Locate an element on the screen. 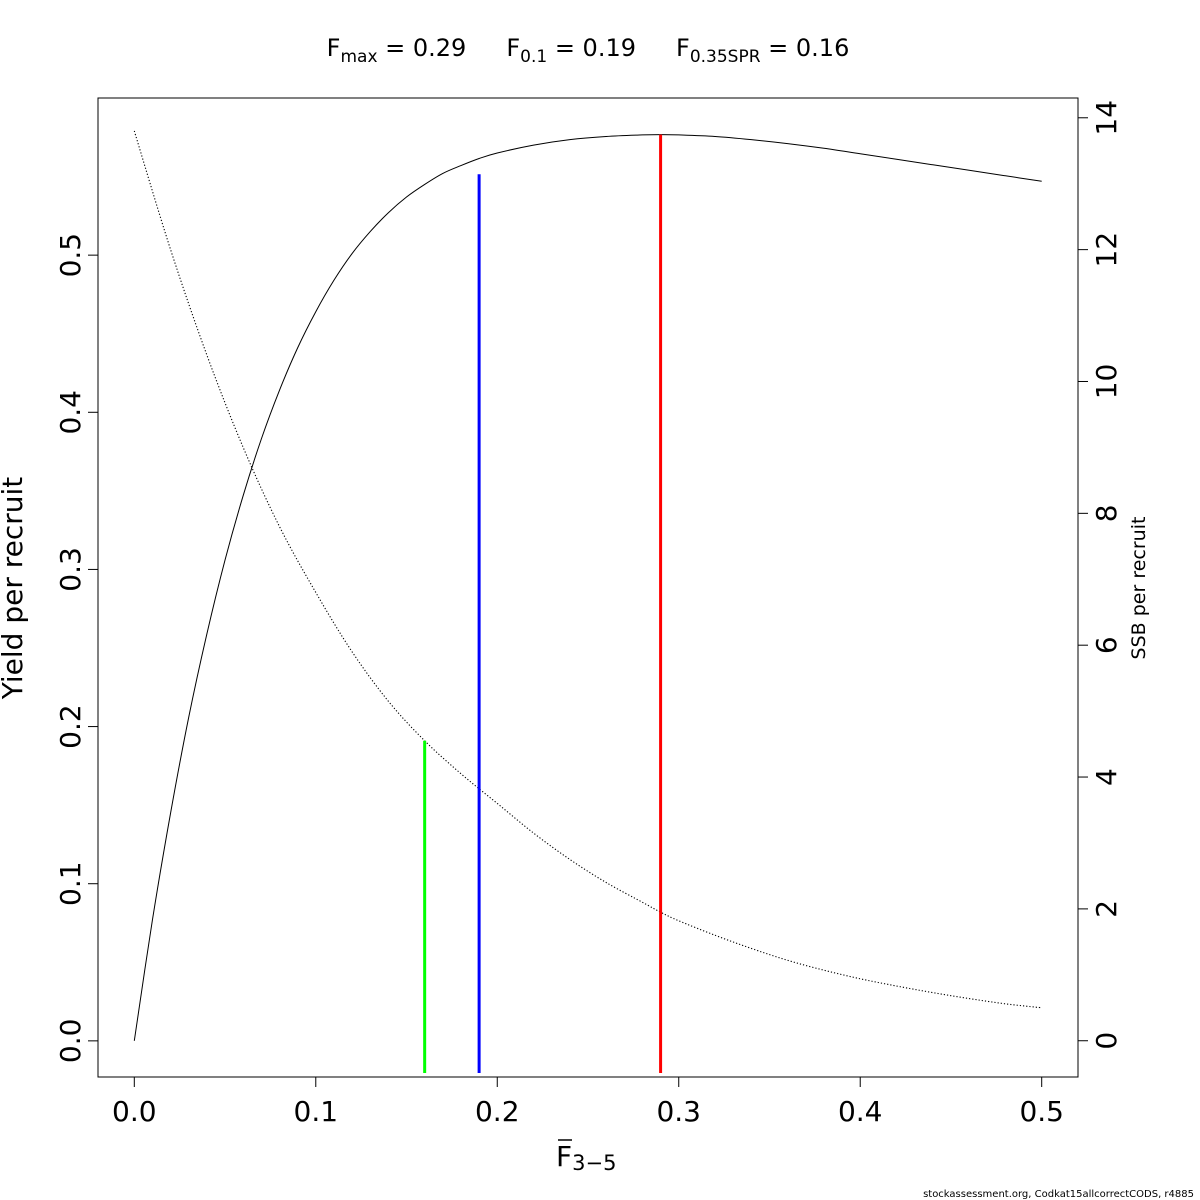 Image resolution: width=1200 pixels, height=1200 pixels. y2-axis-label: SSB per recruit is located at coordinates (1139, 588).